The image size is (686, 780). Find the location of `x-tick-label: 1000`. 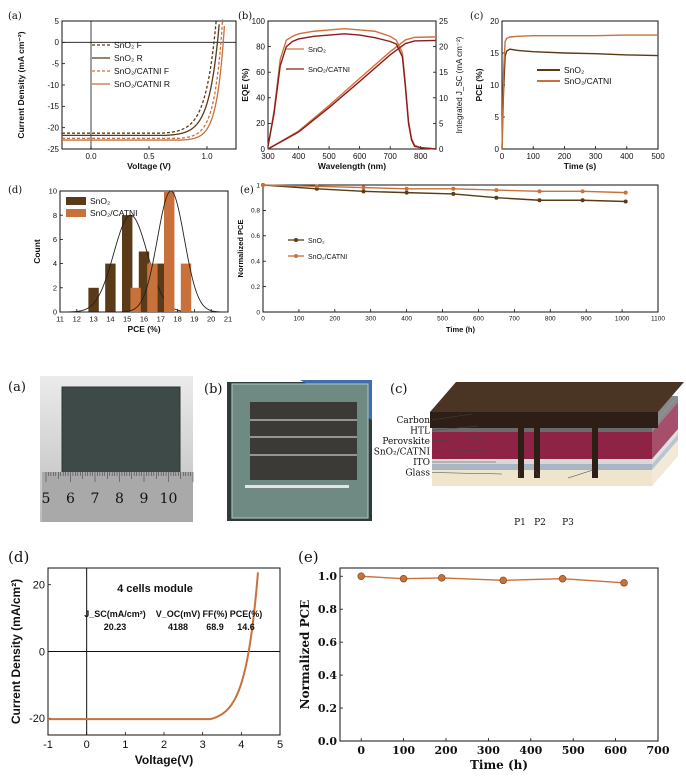

x-tick-label: 1000 is located at coordinates (622, 319).